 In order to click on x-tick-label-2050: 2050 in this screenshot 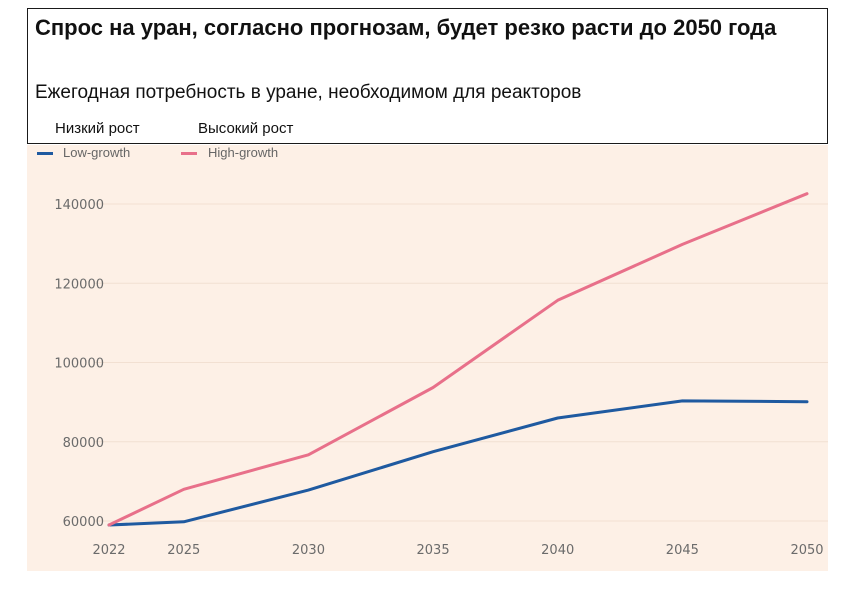, I will do `click(806, 550)`.